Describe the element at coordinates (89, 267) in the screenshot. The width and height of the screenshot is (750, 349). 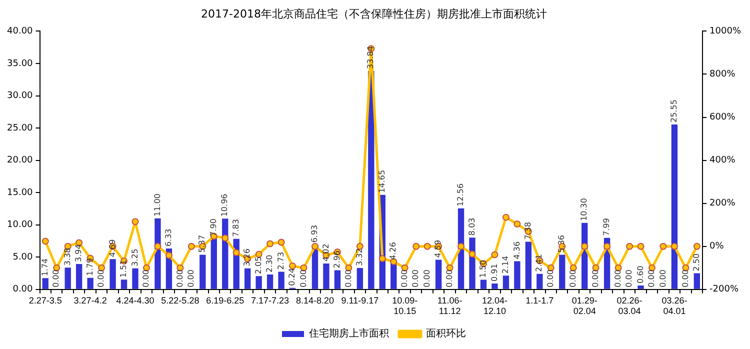
I see `data-label: 1.79` at that location.